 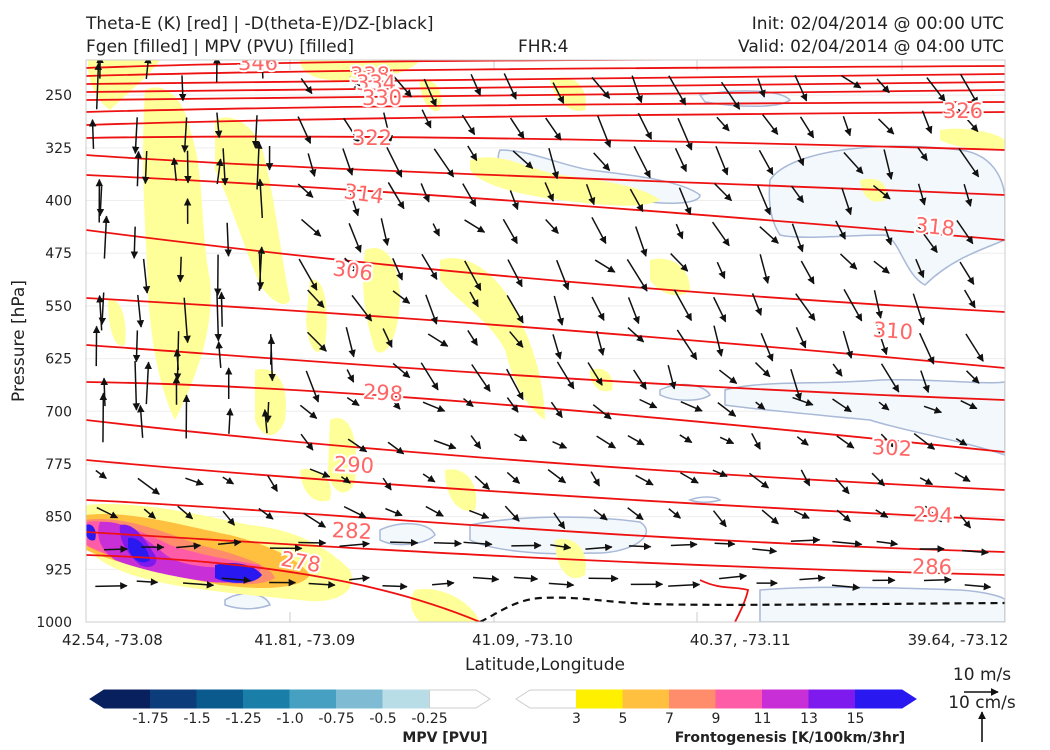 I want to click on mpv-colorbar: -1.75 -1.5 -1.25 -1.0 -0.75 -0.5 -0.25, so click(x=290, y=708).